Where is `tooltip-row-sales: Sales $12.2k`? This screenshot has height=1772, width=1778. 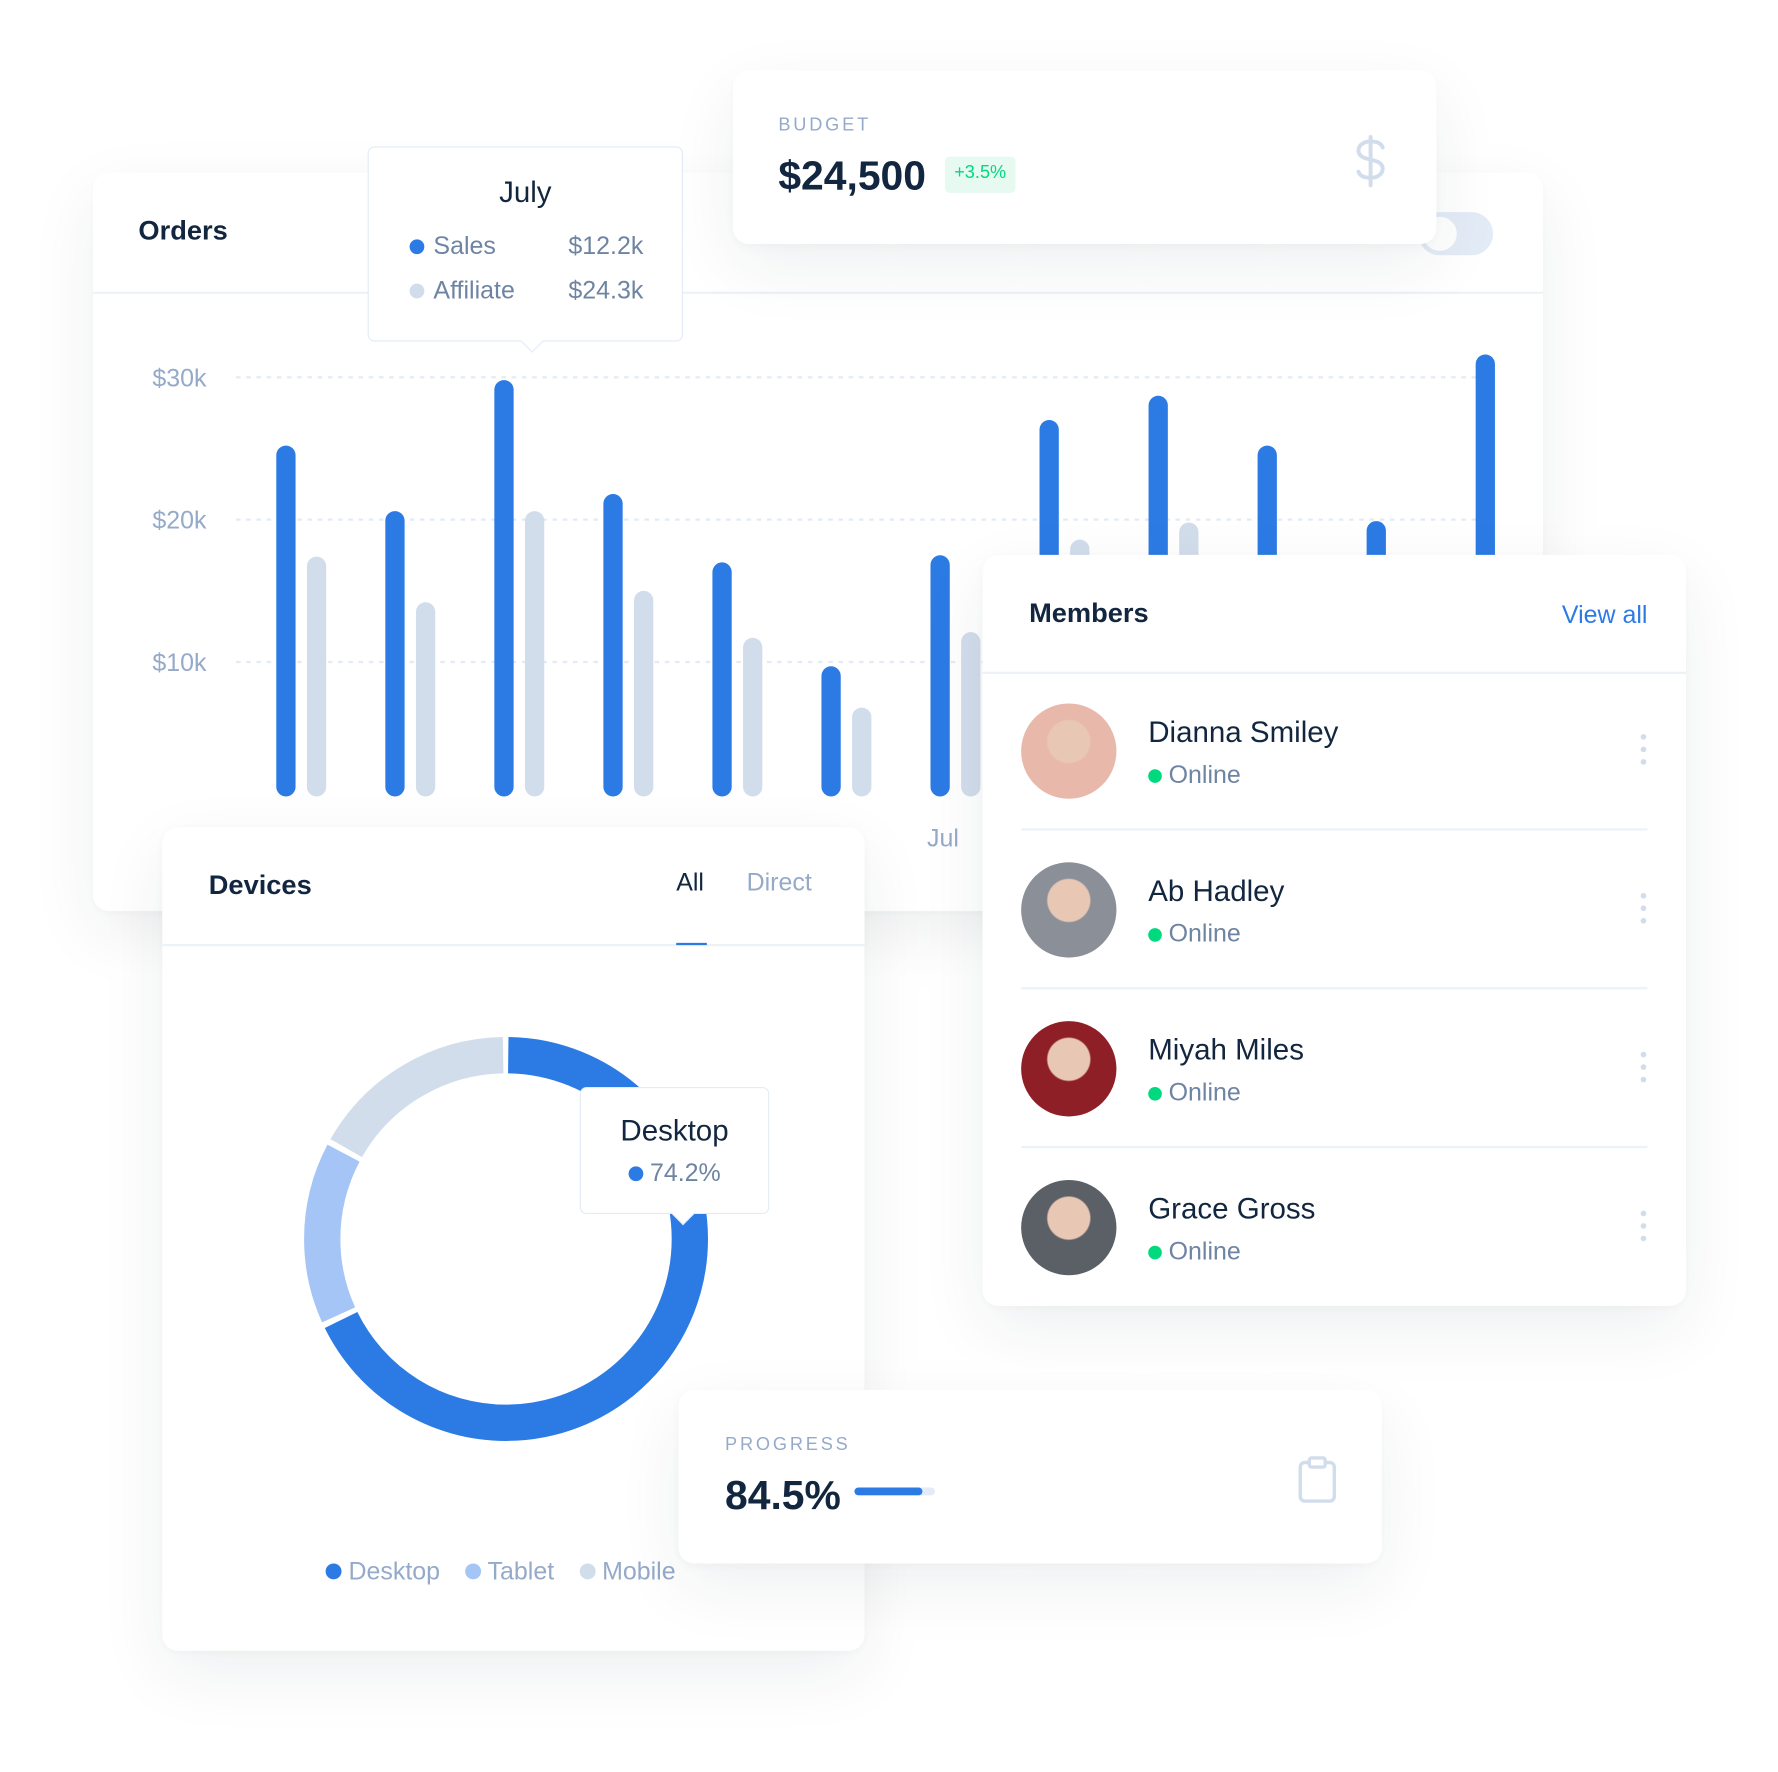
tooltip-row-sales: Sales $12.2k is located at coordinates (526, 245).